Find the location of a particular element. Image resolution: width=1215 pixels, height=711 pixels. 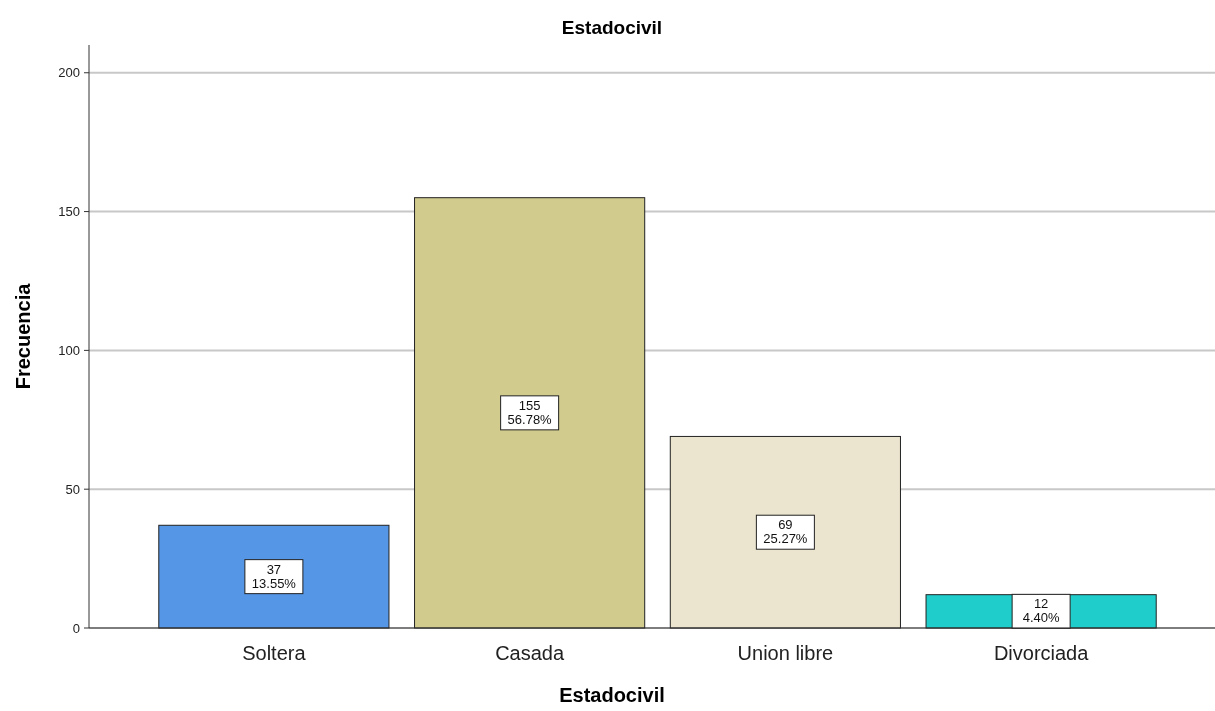

y-tick-label: 100 is located at coordinates (69, 350).